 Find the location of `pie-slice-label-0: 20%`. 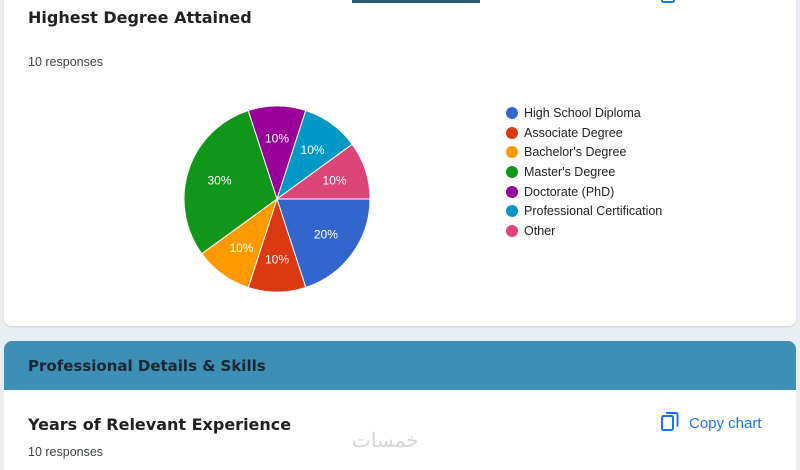

pie-slice-label-0: 20% is located at coordinates (326, 235).